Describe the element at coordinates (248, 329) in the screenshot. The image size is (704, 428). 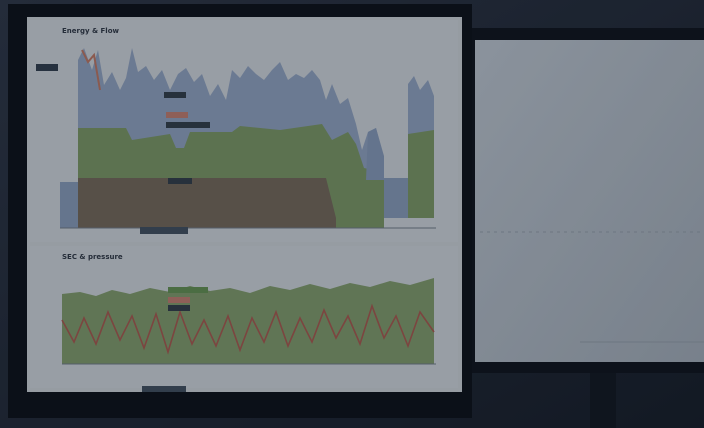
I see `line` at that location.